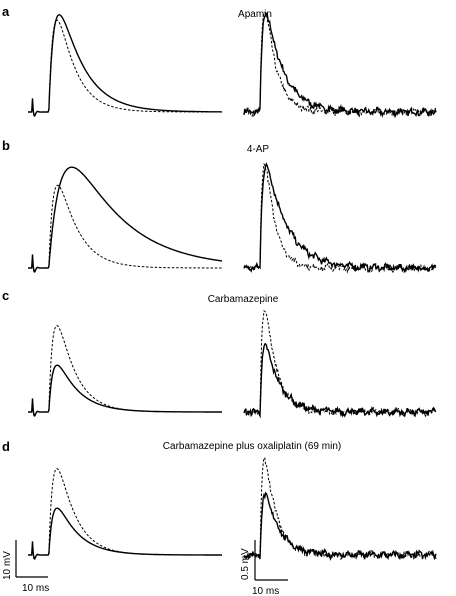 This screenshot has width=456, height=596. I want to click on trace-right-d-dashed, so click(340, 509).